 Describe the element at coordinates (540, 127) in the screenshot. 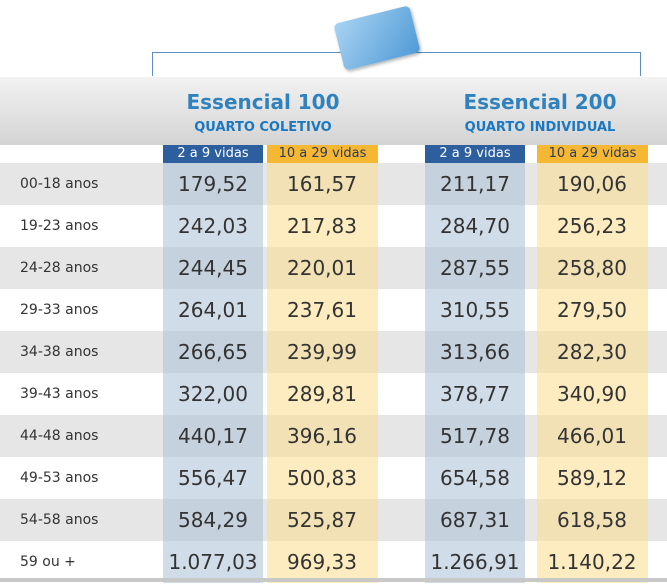

I see `plan-subtitle: QUARTO INDIVIDUAL` at that location.